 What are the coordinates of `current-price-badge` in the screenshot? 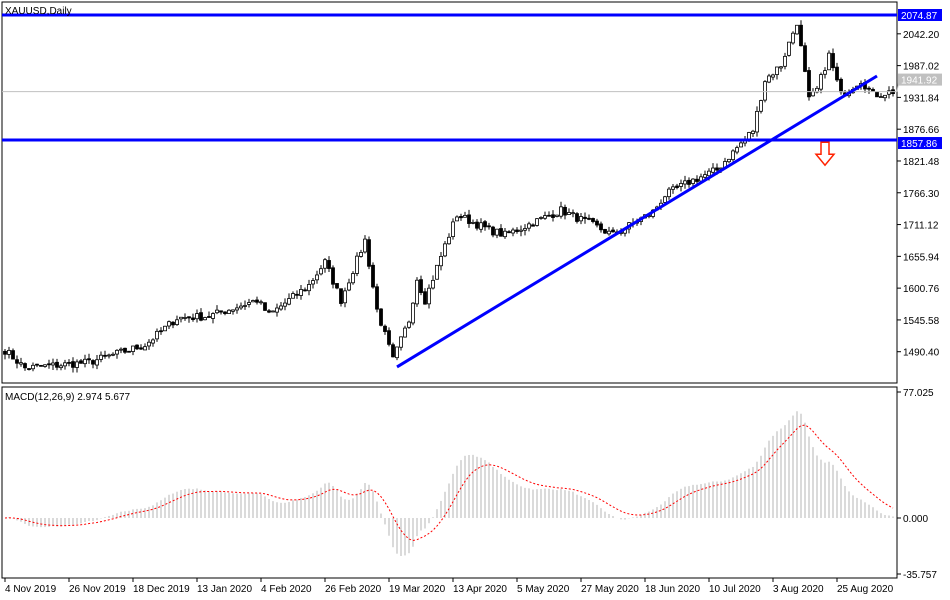 It's located at (920, 79).